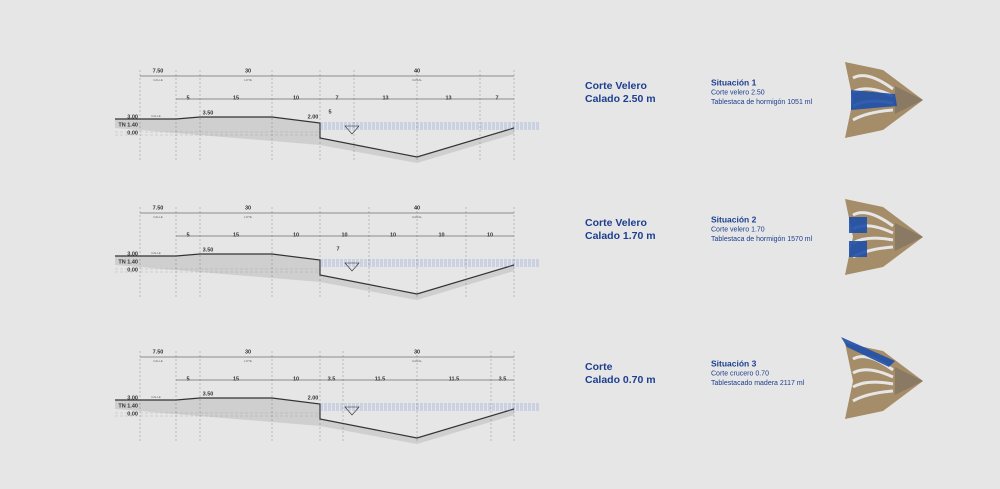 Image resolution: width=1000 pixels, height=489 pixels. What do you see at coordinates (599, 367) in the screenshot?
I see `section-title: Corte` at bounding box center [599, 367].